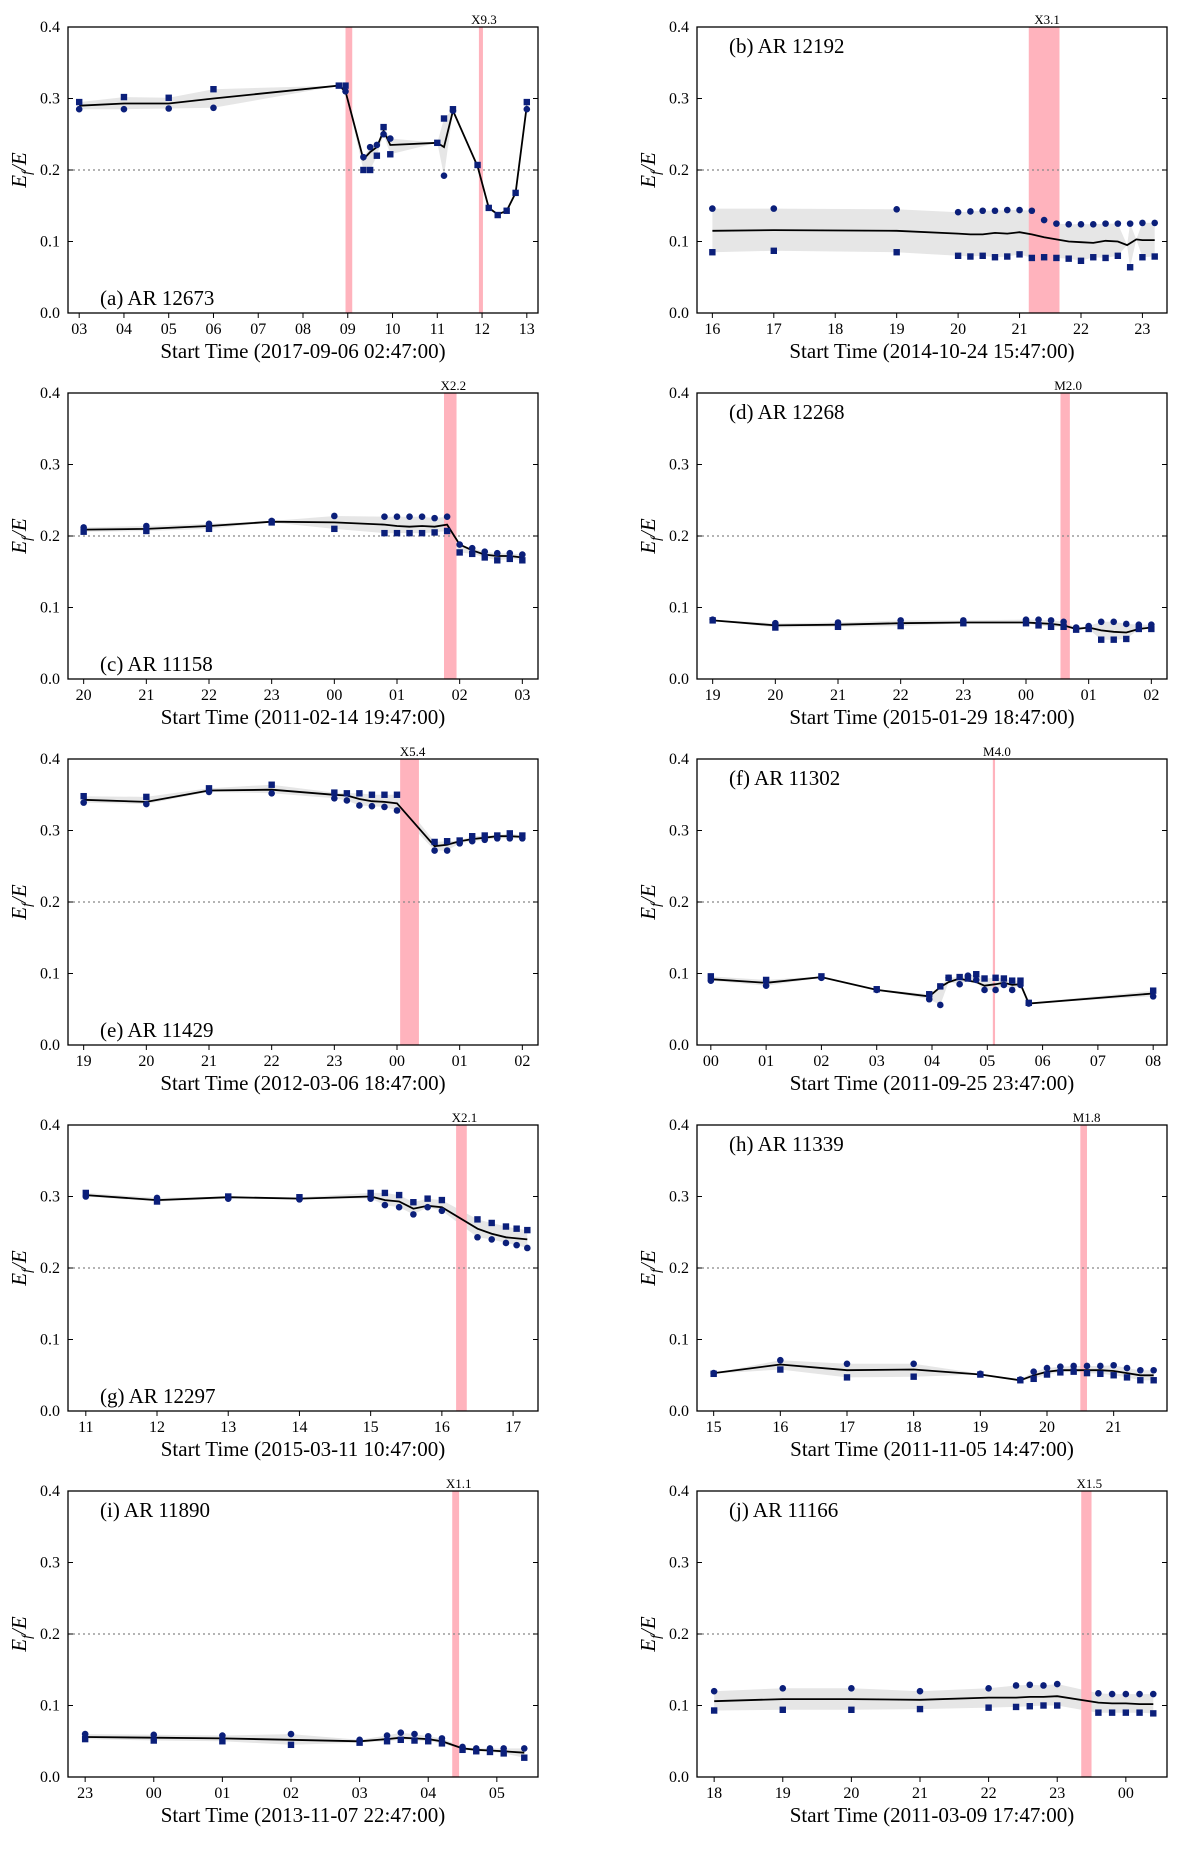 Image resolution: width=1200 pixels, height=1851 pixels. Describe the element at coordinates (146, 1061) in the screenshot. I see `x-tick-label: 20` at that location.